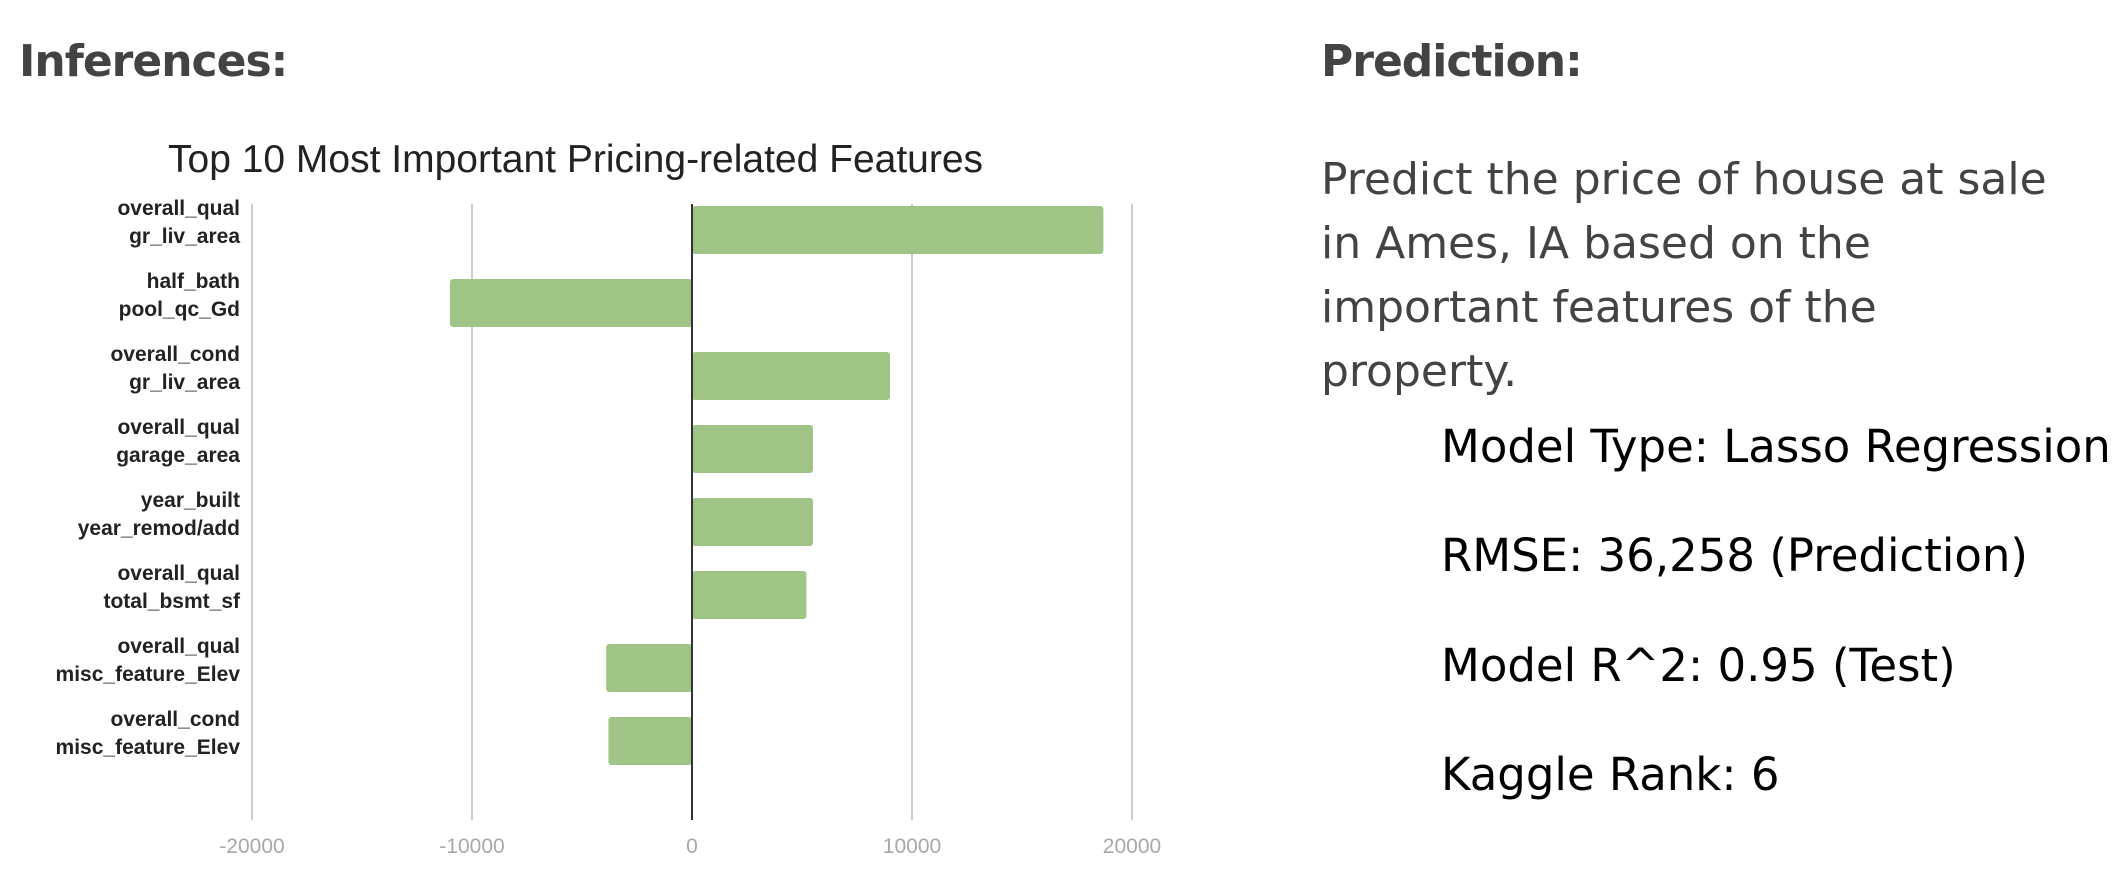 Image resolution: width=2114 pixels, height=870 pixels. I want to click on model-type-stat: Model Type: Lasso Regression, so click(1776, 446).